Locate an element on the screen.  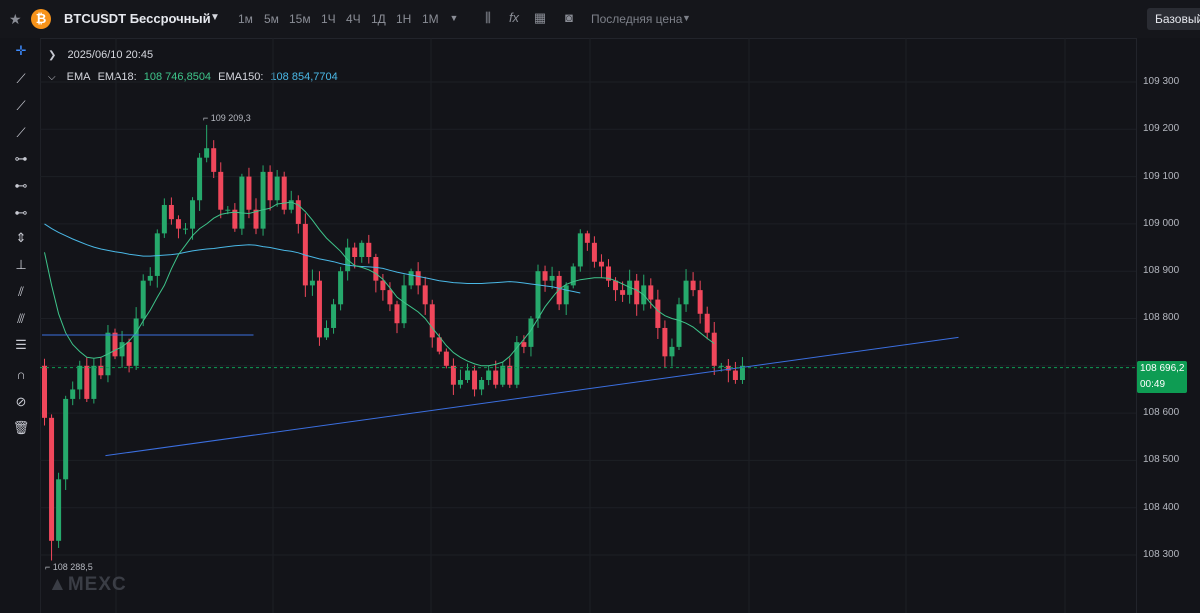
crosshair-icon: ✛ is located at coordinates (21, 50).